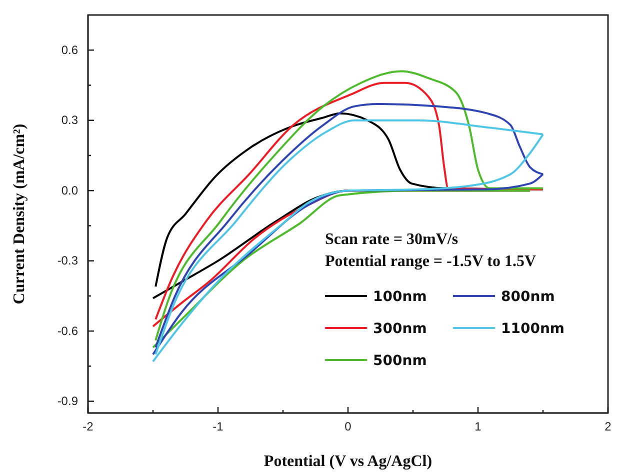 Image resolution: width=624 pixels, height=474 pixels. I want to click on x-axis-title: Potential (V vs Ag/AgCl), so click(348, 461).